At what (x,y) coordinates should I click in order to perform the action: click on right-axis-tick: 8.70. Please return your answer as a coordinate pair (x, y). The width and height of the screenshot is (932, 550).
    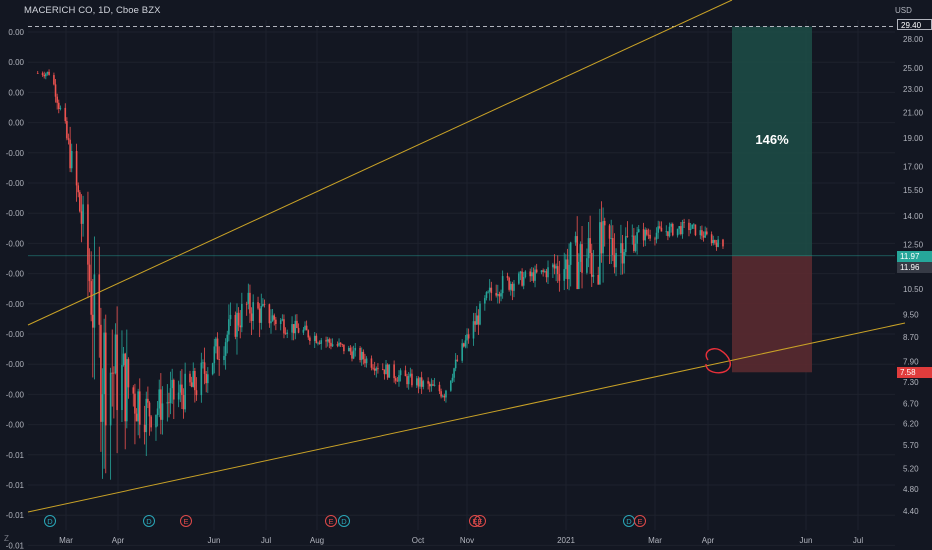
    Looking at the image, I should click on (911, 337).